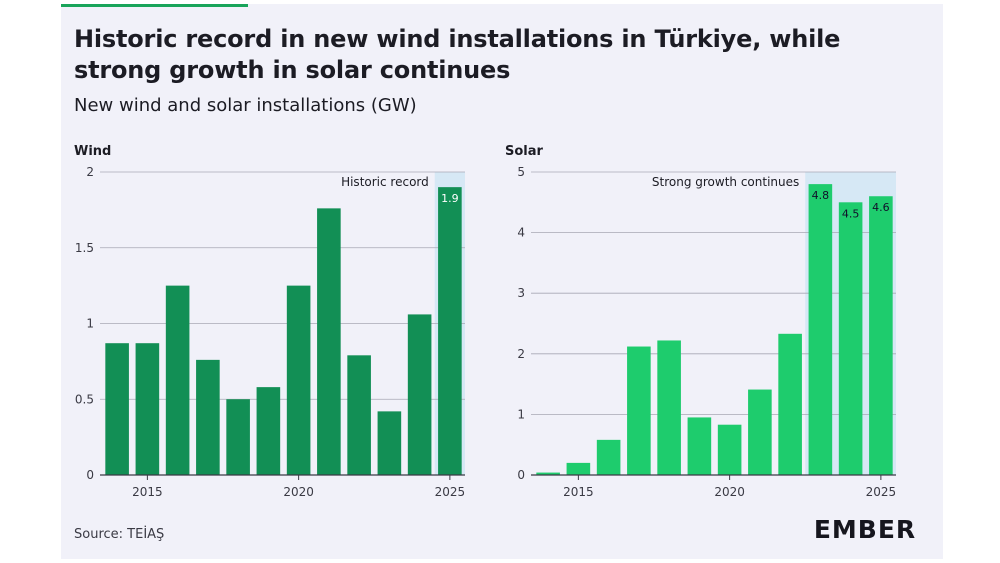 This screenshot has height=563, width=1000. Describe the element at coordinates (608, 457) in the screenshot. I see `solar-bar-2016` at that location.